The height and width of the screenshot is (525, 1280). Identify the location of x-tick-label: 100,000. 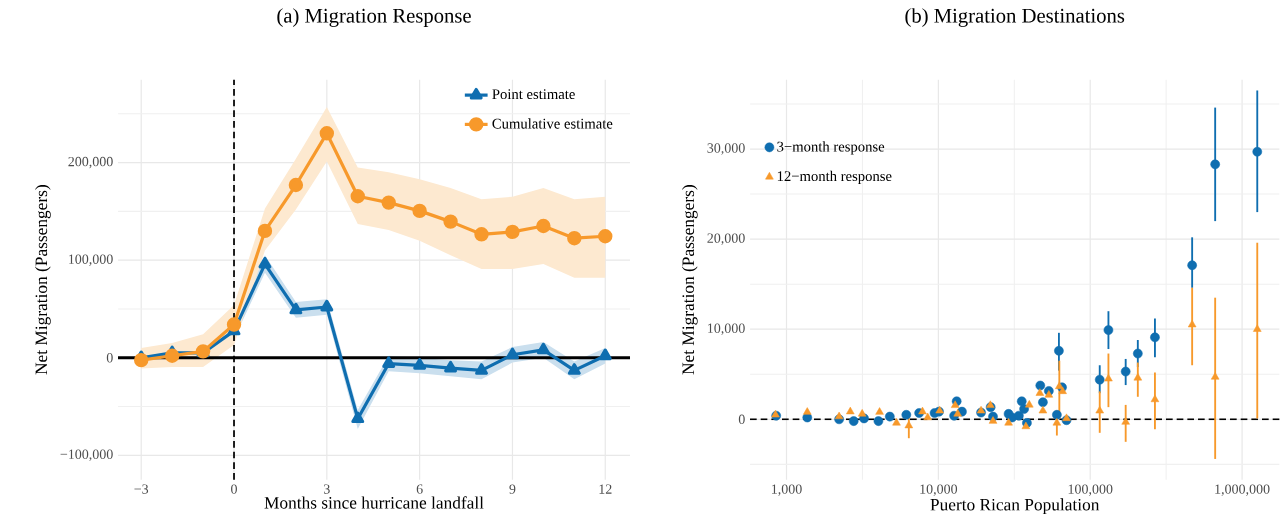
(1090, 490).